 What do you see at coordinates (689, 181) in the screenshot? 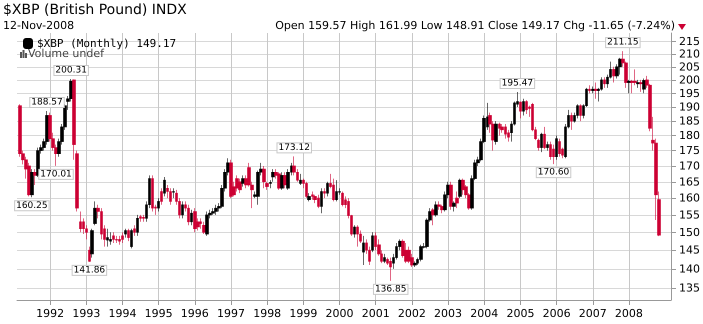
I see `y-tick-label: 165` at bounding box center [689, 181].